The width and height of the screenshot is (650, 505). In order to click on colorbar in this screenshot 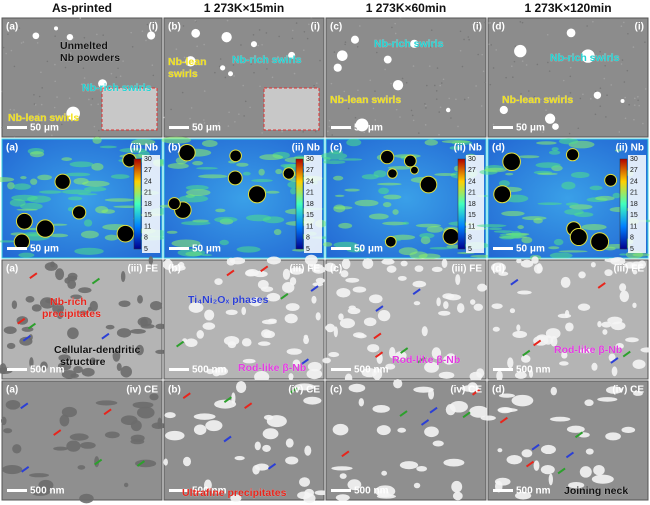, I will do `click(461, 204)`.